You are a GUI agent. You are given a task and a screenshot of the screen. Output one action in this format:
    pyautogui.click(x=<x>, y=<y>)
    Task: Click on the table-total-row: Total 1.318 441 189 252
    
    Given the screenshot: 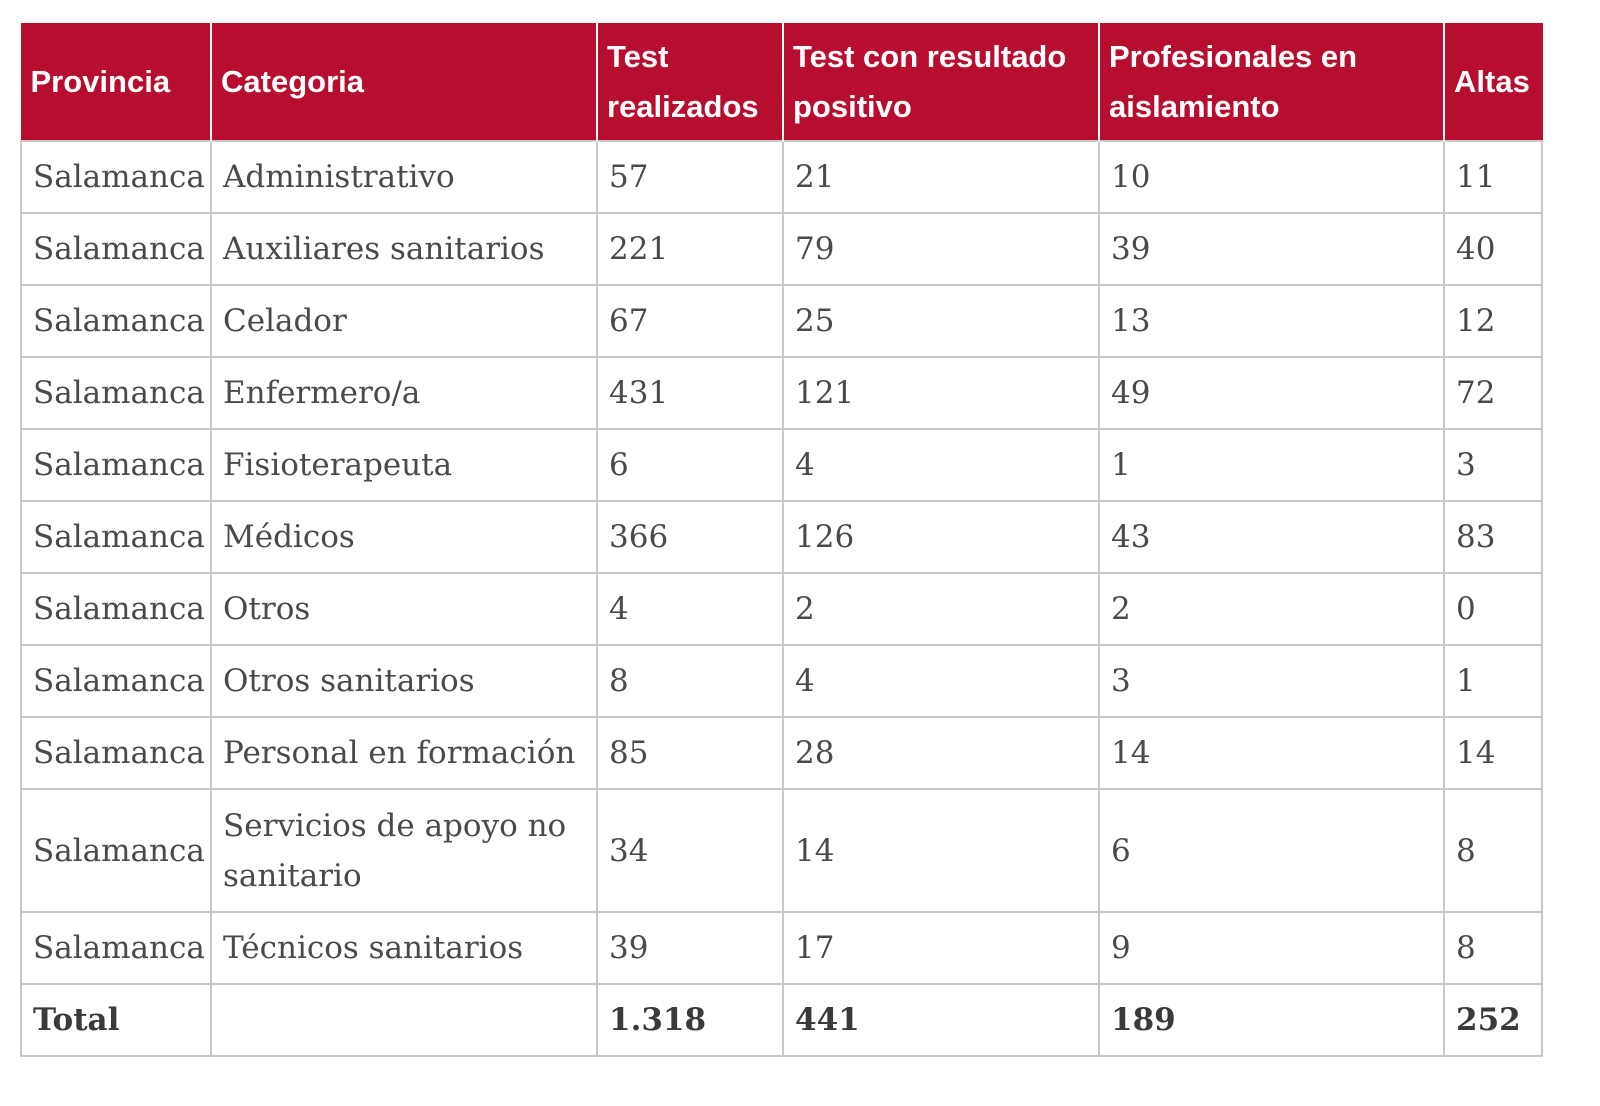 What is the action you would take?
    pyautogui.click(x=781, y=1020)
    